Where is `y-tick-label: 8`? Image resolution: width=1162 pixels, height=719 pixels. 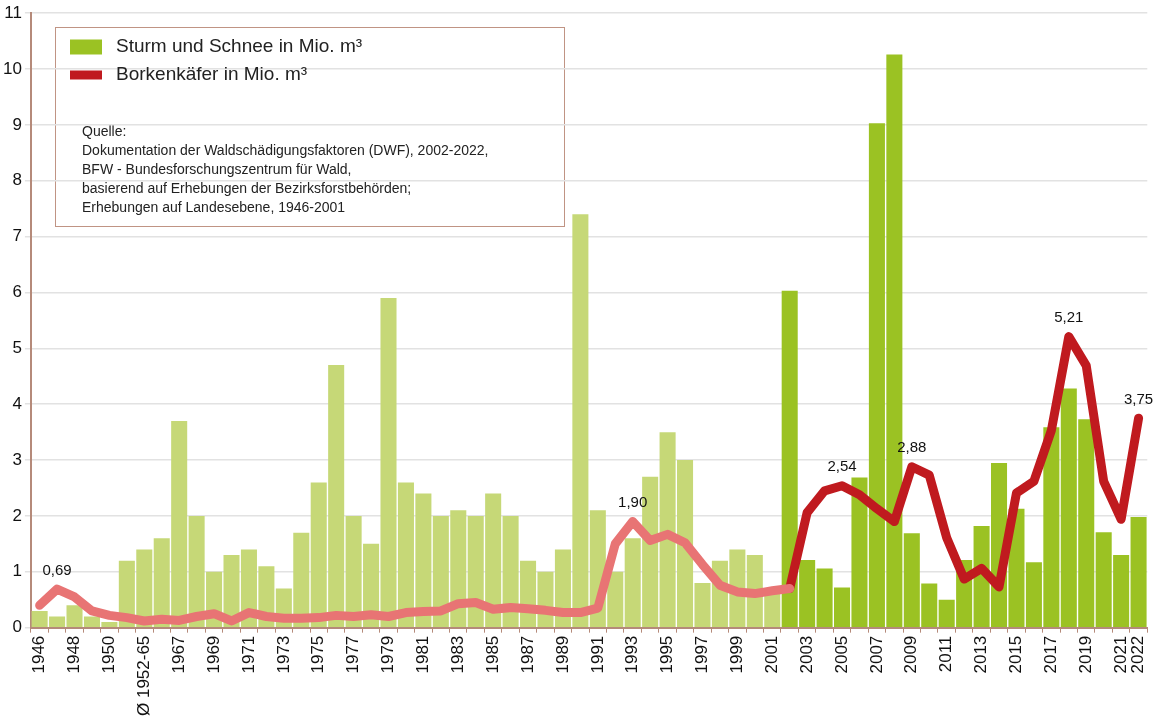 y-tick-label: 8 is located at coordinates (17, 180).